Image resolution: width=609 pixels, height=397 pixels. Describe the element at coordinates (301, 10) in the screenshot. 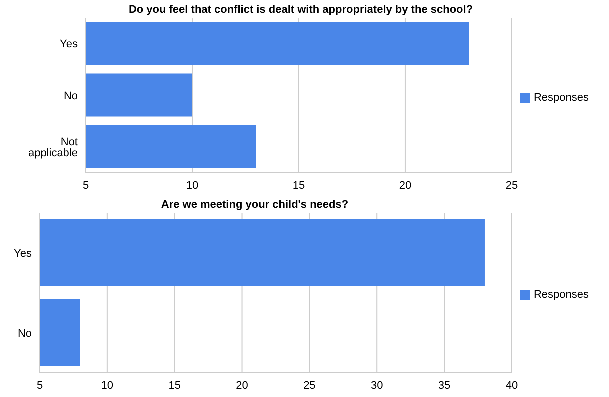

I see `chart-title: Do you feel that conflict is dealt with appropriately by the school?` at that location.